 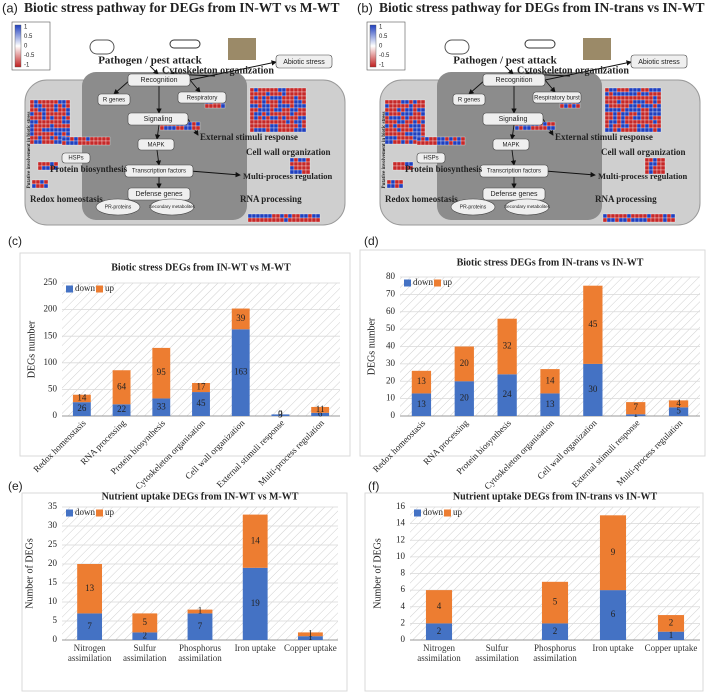 I want to click on scale-label: -0.5, so click(x=29, y=56).